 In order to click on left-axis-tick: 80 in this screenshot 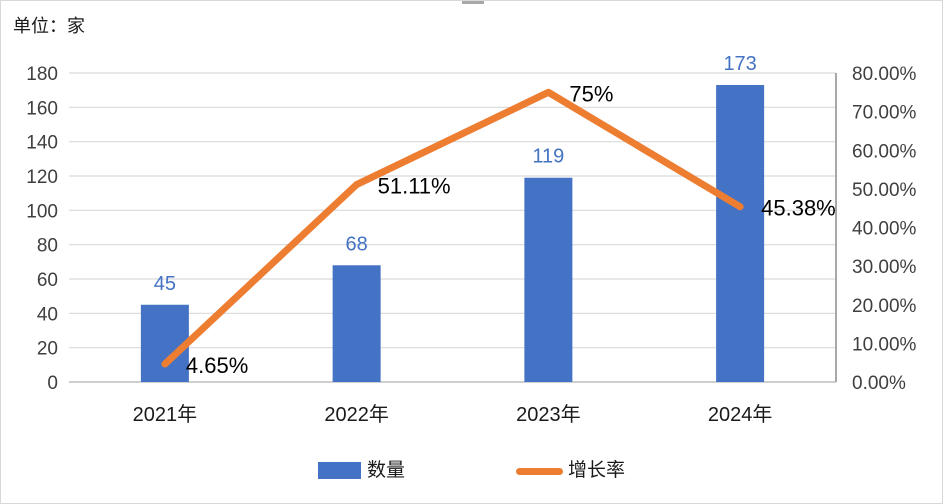, I will do `click(47, 246)`.